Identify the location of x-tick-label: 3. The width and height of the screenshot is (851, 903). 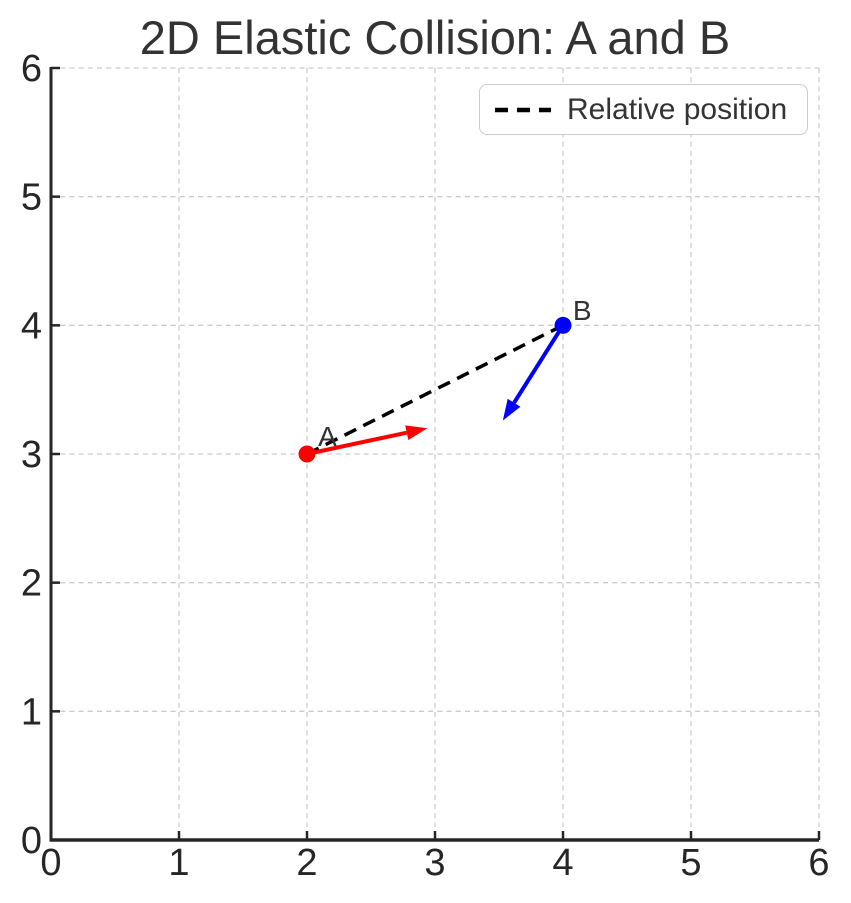
(434, 863).